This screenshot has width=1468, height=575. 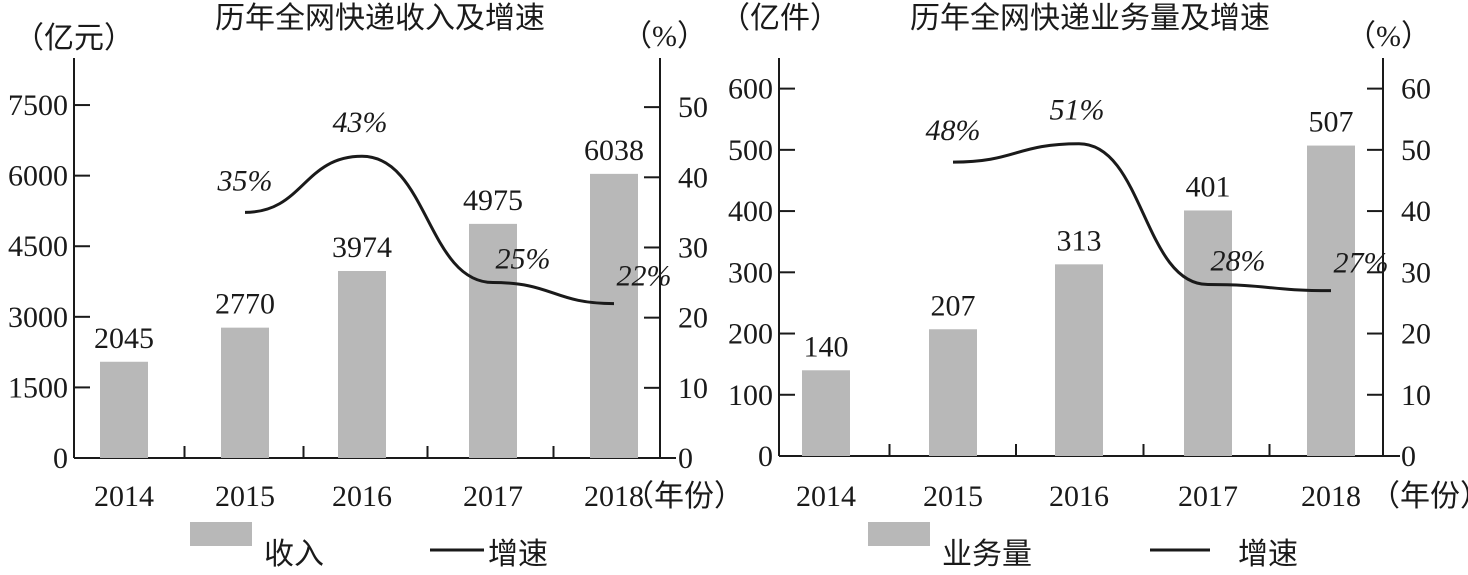 I want to click on bar-value-label: 6038, so click(x=614, y=150).